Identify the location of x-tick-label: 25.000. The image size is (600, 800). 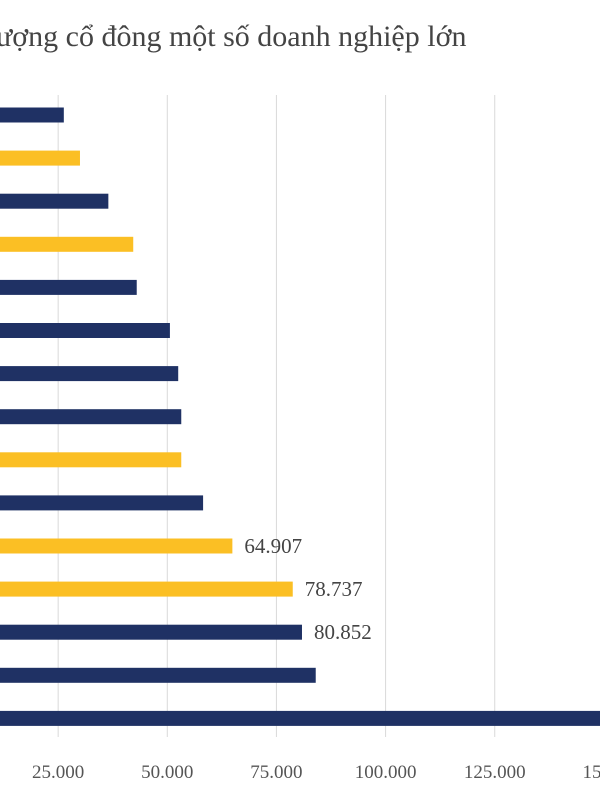
(58, 772).